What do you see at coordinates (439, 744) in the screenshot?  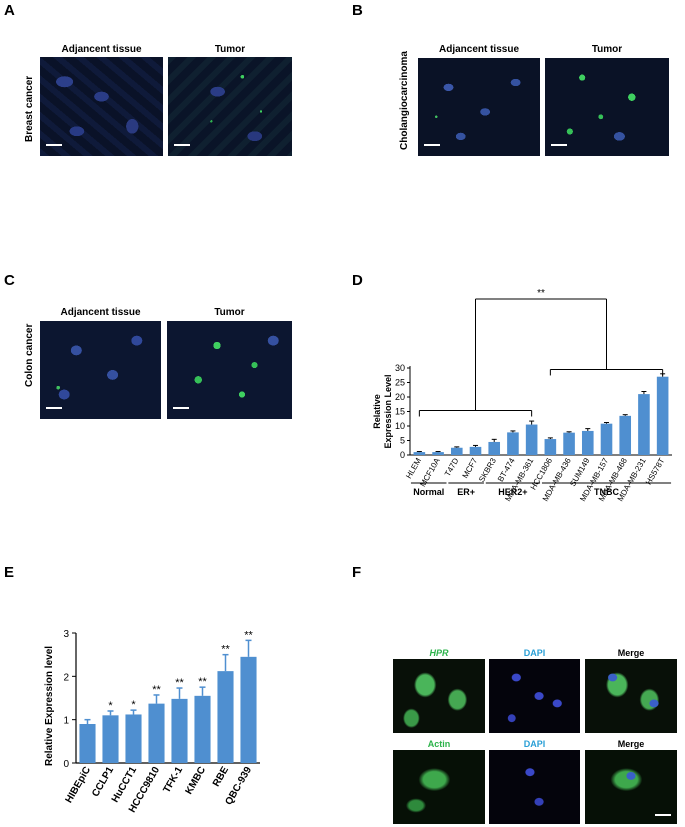 I see `f-title-actin: Actin` at bounding box center [439, 744].